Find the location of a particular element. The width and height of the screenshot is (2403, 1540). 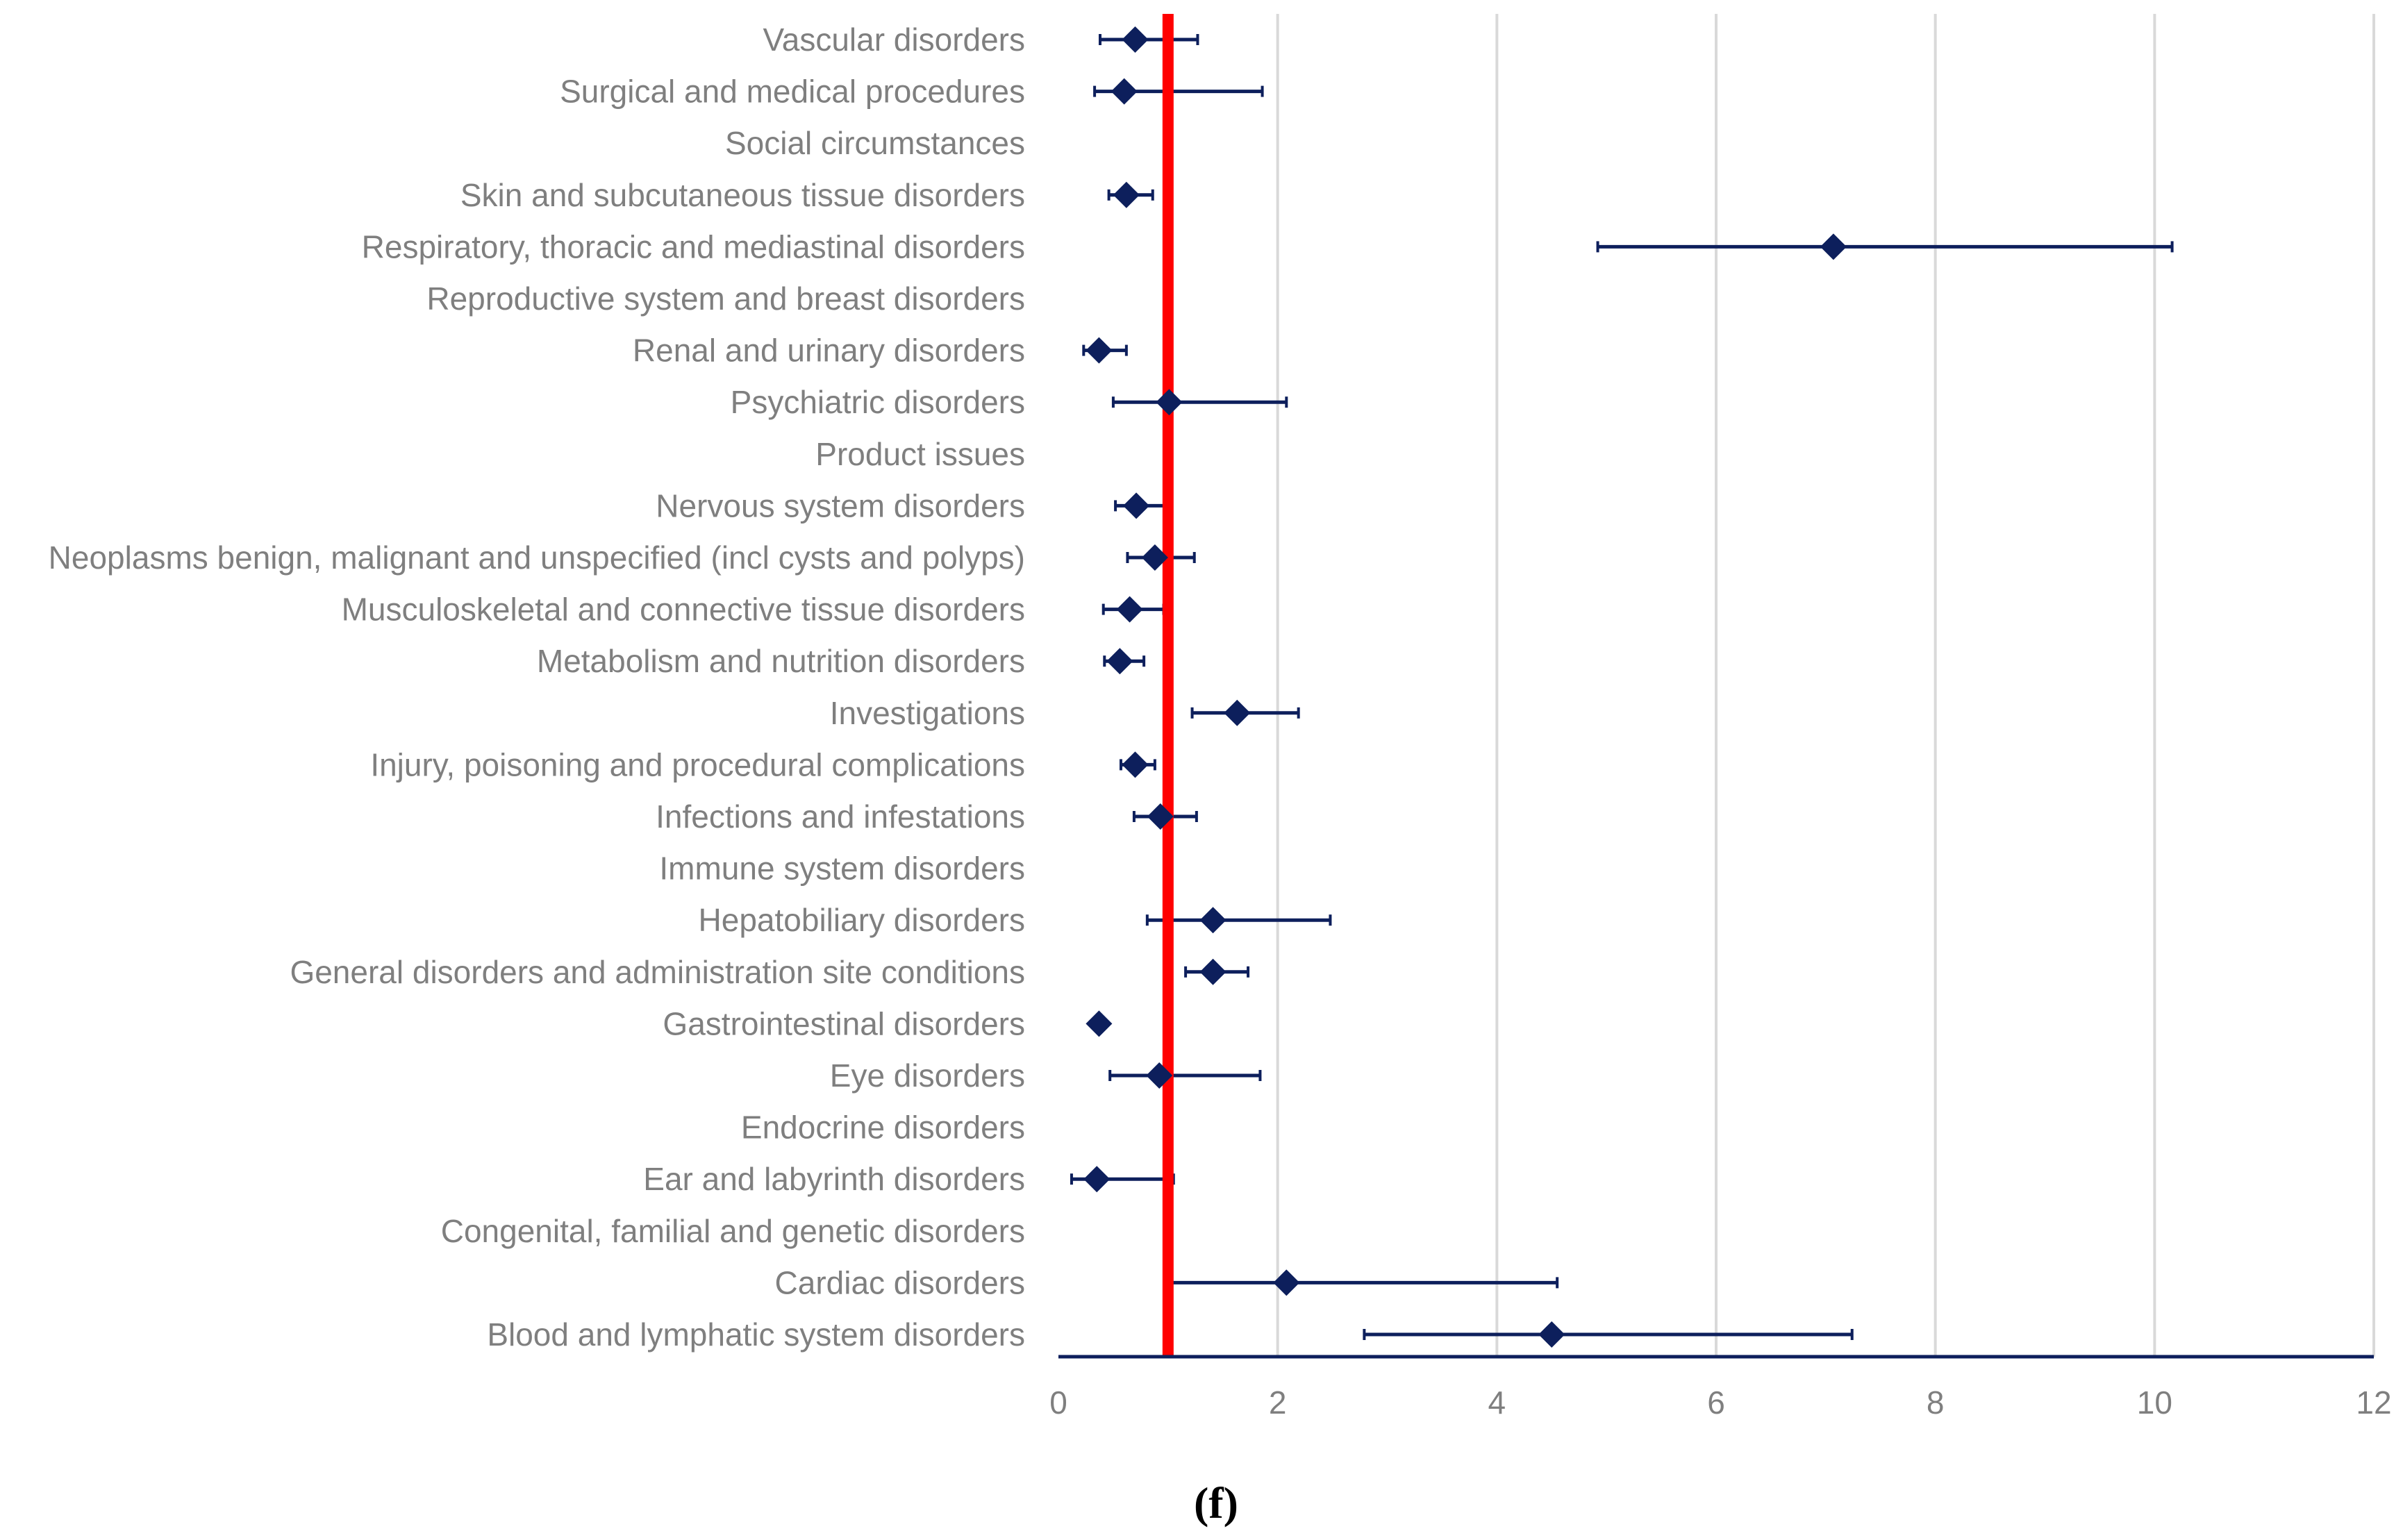

category-label: Hepatobiliary disorders is located at coordinates (862, 920).